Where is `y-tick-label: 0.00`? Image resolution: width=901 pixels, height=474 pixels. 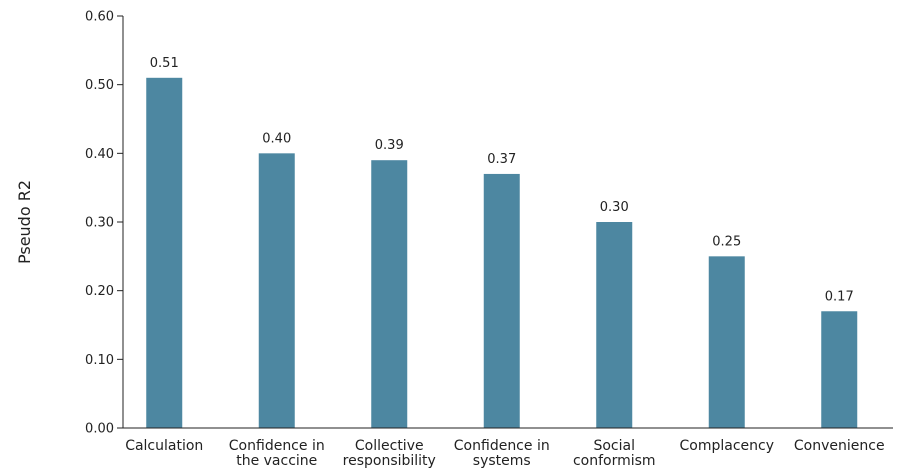 y-tick-label: 0.00 is located at coordinates (99, 429).